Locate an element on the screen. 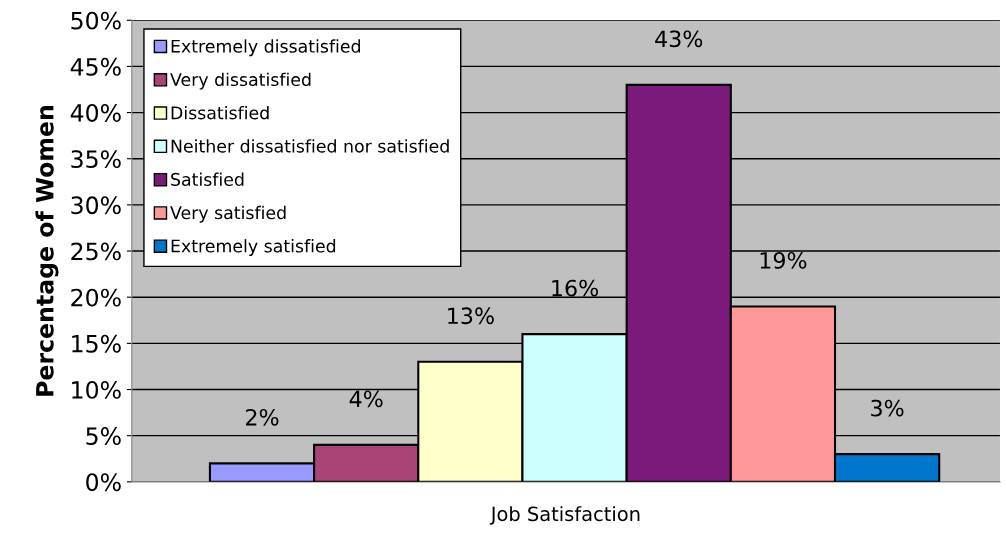 The image size is (1006, 533). legend-label: Extremely dissatisfied is located at coordinates (265, 48).